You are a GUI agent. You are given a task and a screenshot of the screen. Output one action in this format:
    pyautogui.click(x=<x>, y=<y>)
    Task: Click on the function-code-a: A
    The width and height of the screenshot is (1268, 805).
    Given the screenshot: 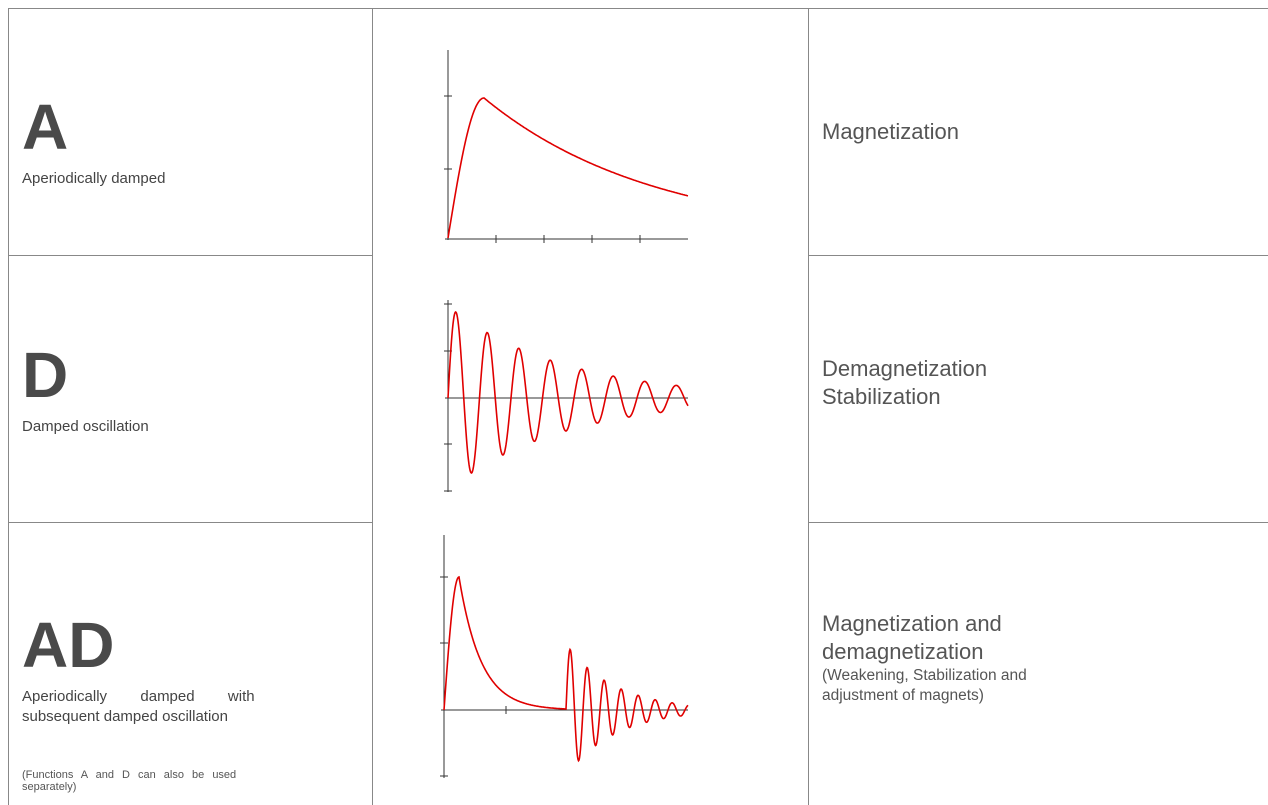 What is the action you would take?
    pyautogui.click(x=45, y=127)
    